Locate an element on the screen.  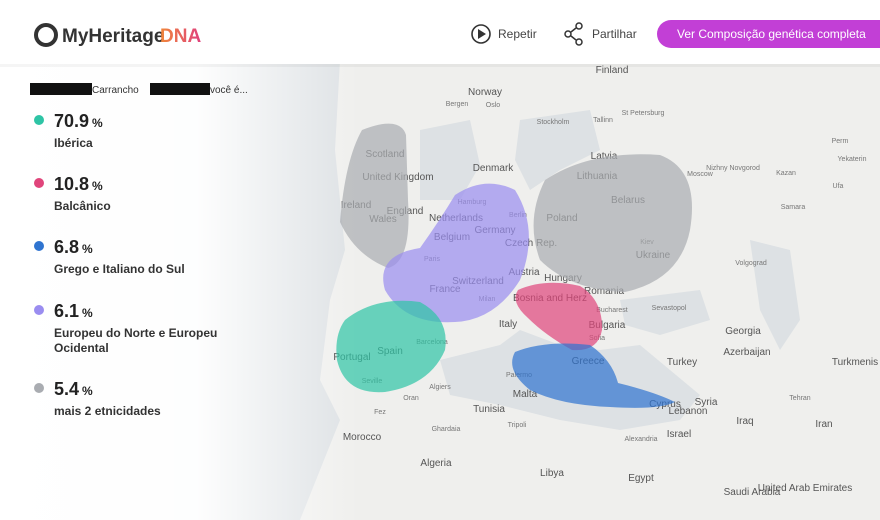
replay-button: Repetir is located at coordinates (504, 34).